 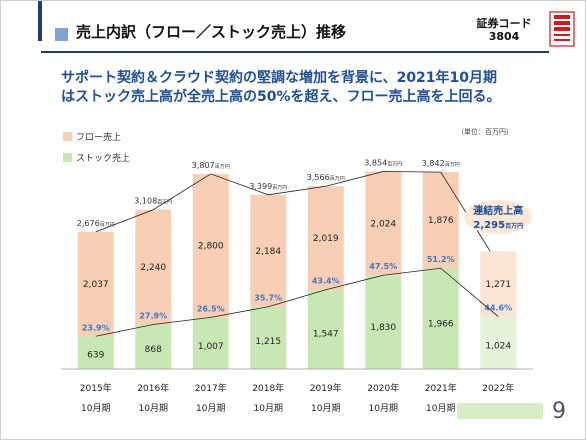 What do you see at coordinates (498, 210) in the screenshot?
I see `revenue-callout-title: 連結売上高` at bounding box center [498, 210].